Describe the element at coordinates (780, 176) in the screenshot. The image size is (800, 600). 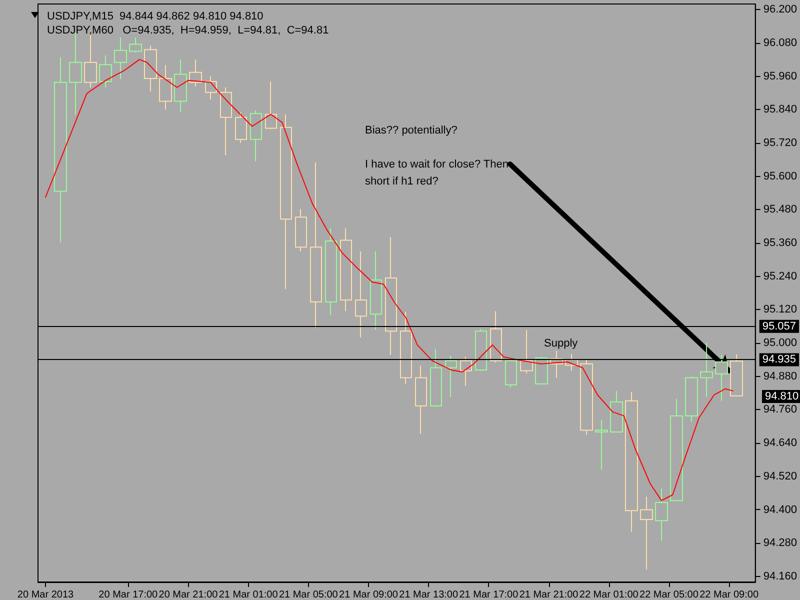
I see `y-tick-label: 95.600` at that location.